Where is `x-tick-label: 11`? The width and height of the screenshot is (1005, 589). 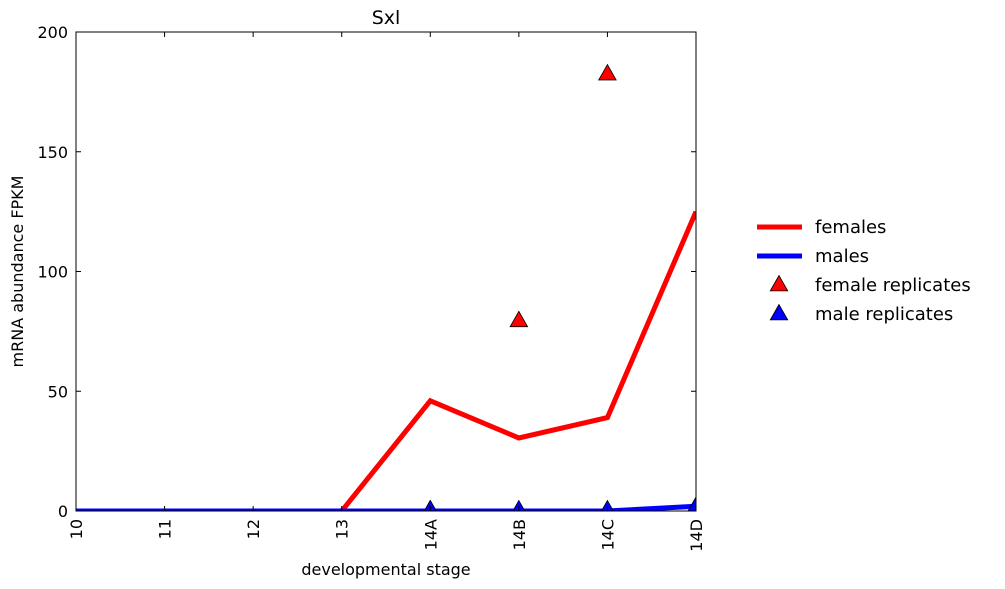 x-tick-label: 11 is located at coordinates (165, 529).